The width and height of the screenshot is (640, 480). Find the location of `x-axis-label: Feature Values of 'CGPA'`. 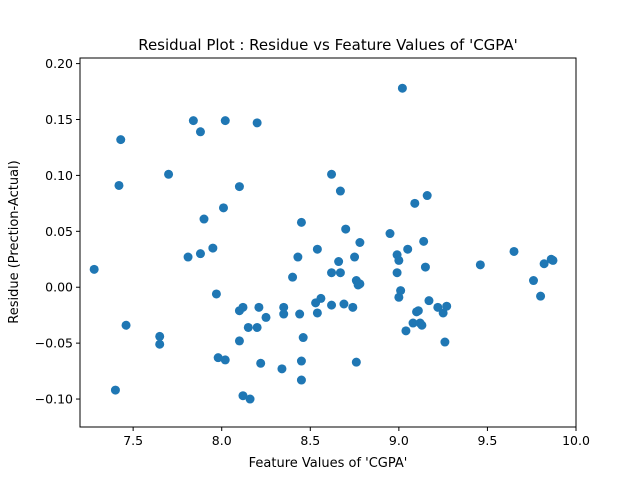

x-axis-label: Feature Values of 'CGPA' is located at coordinates (328, 463).